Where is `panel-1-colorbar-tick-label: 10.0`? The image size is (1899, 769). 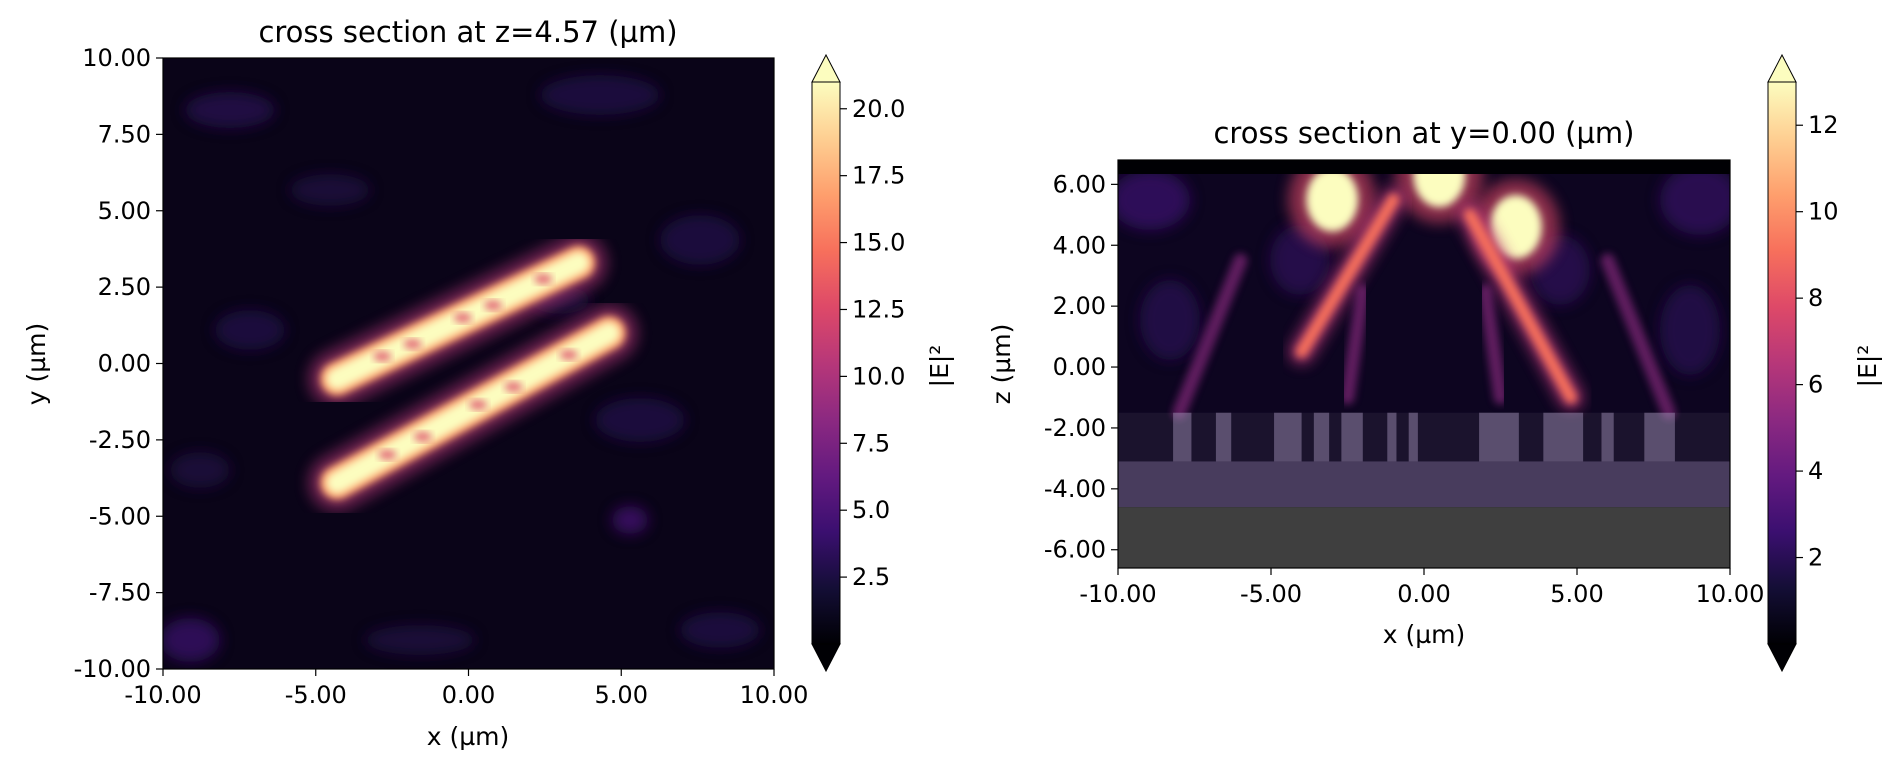 panel-1-colorbar-tick-label: 10.0 is located at coordinates (878, 376).